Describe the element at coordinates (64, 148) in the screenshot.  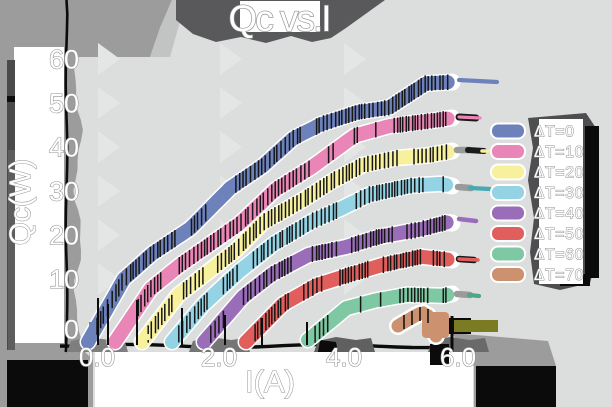
I see `svg-text: 40` at that location.